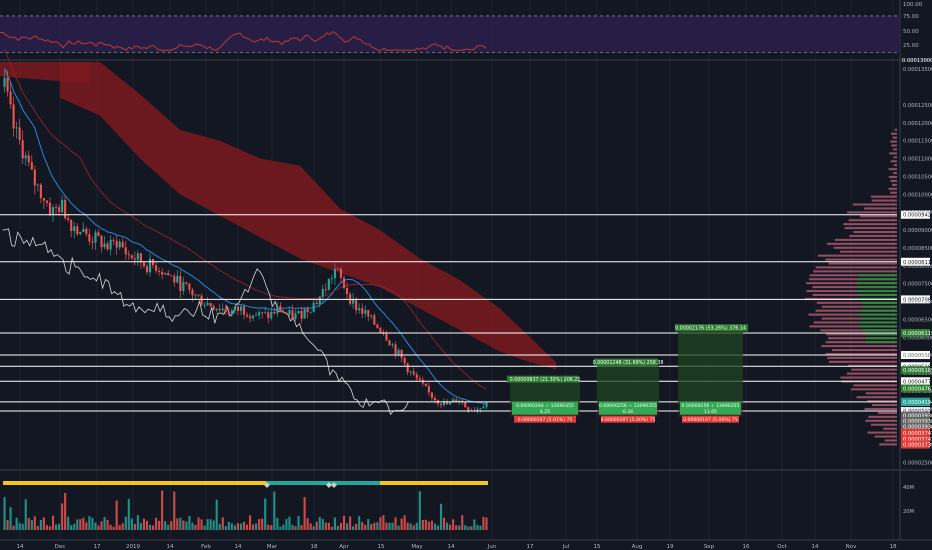 The height and width of the screenshot is (550, 932). Describe the element at coordinates (911, 46) in the screenshot. I see `rsi-tick-label: 25.00` at that location.